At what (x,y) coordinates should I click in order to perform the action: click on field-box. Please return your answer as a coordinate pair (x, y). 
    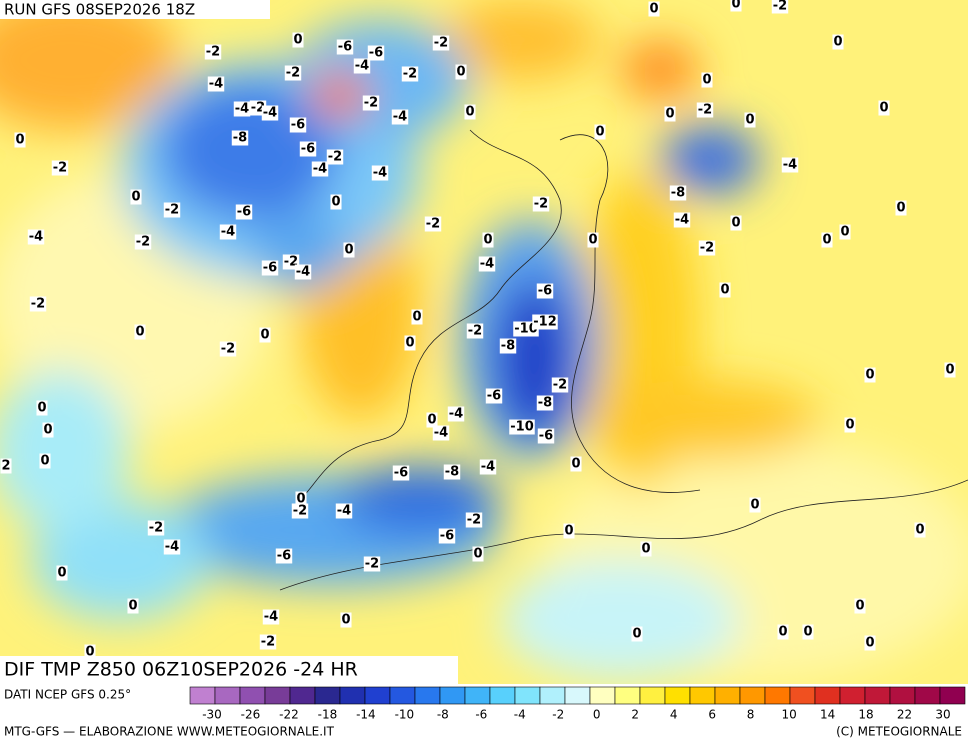
    Looking at the image, I should click on (229, 670).